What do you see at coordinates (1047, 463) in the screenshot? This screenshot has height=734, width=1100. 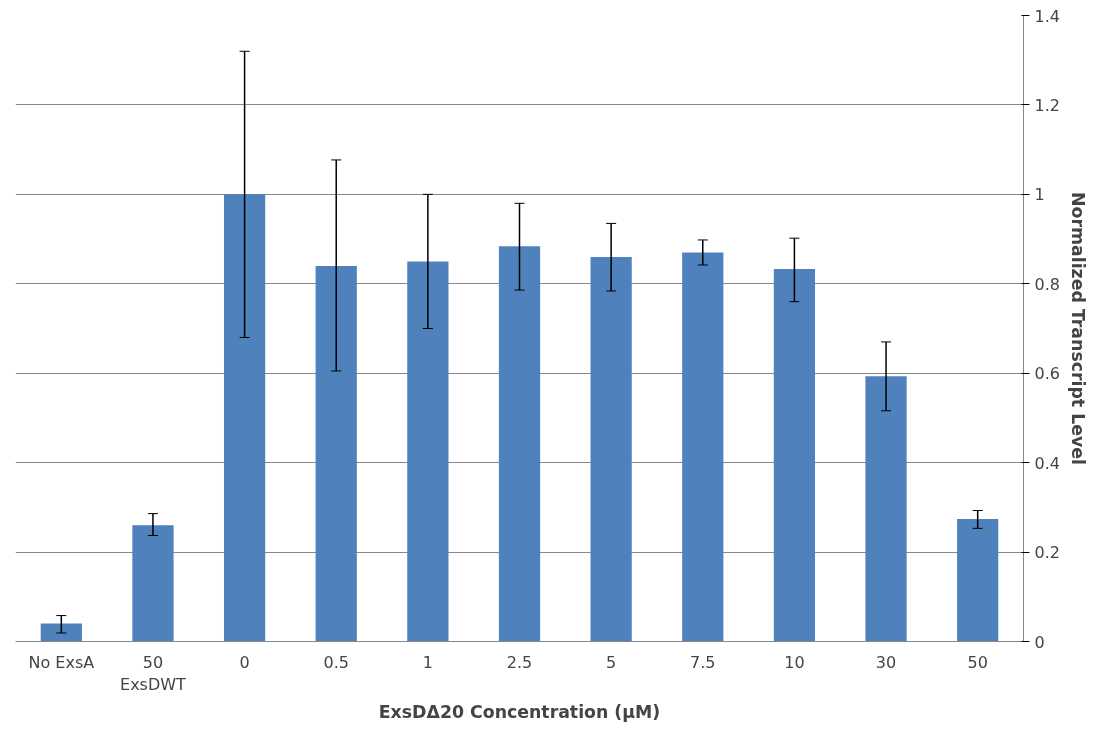 I see `y-tick-label: 0.4` at bounding box center [1047, 463].